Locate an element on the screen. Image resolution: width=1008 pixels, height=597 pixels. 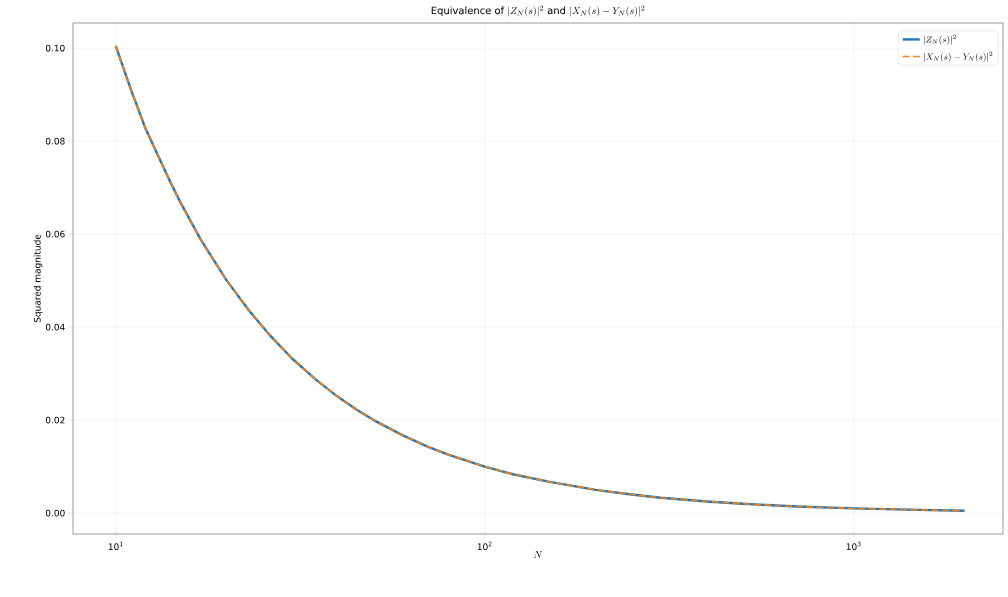
x-tick-label: 10$^{2}$ is located at coordinates (484, 546).